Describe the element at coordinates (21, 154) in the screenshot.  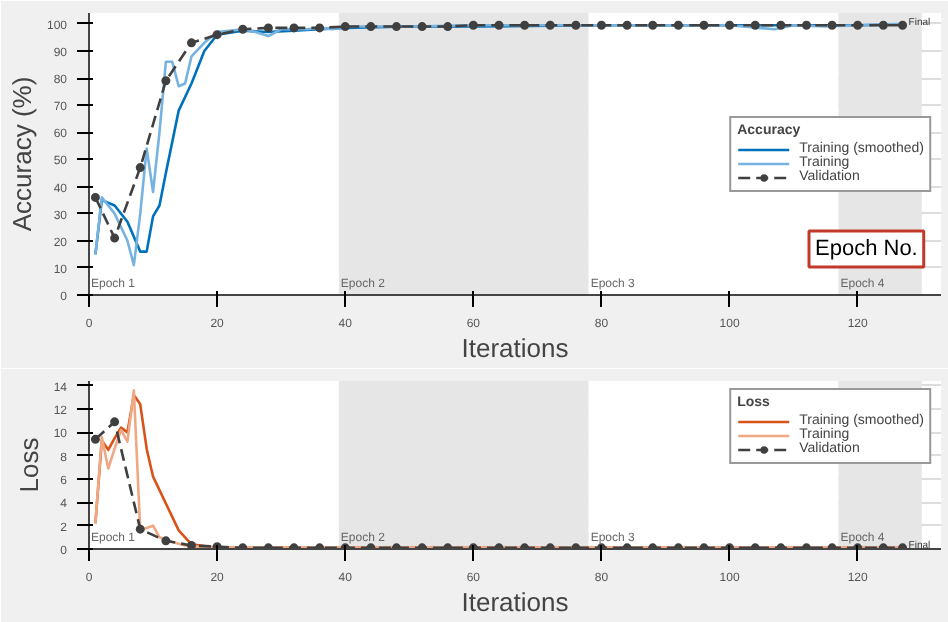
I see `y-axis-title: Accuracy (%)` at that location.